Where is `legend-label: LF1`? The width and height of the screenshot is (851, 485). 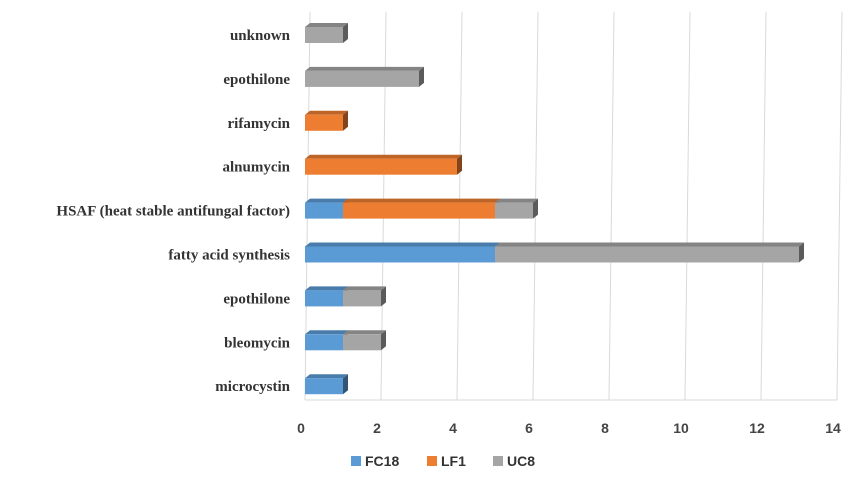 legend-label: LF1 is located at coordinates (453, 461).